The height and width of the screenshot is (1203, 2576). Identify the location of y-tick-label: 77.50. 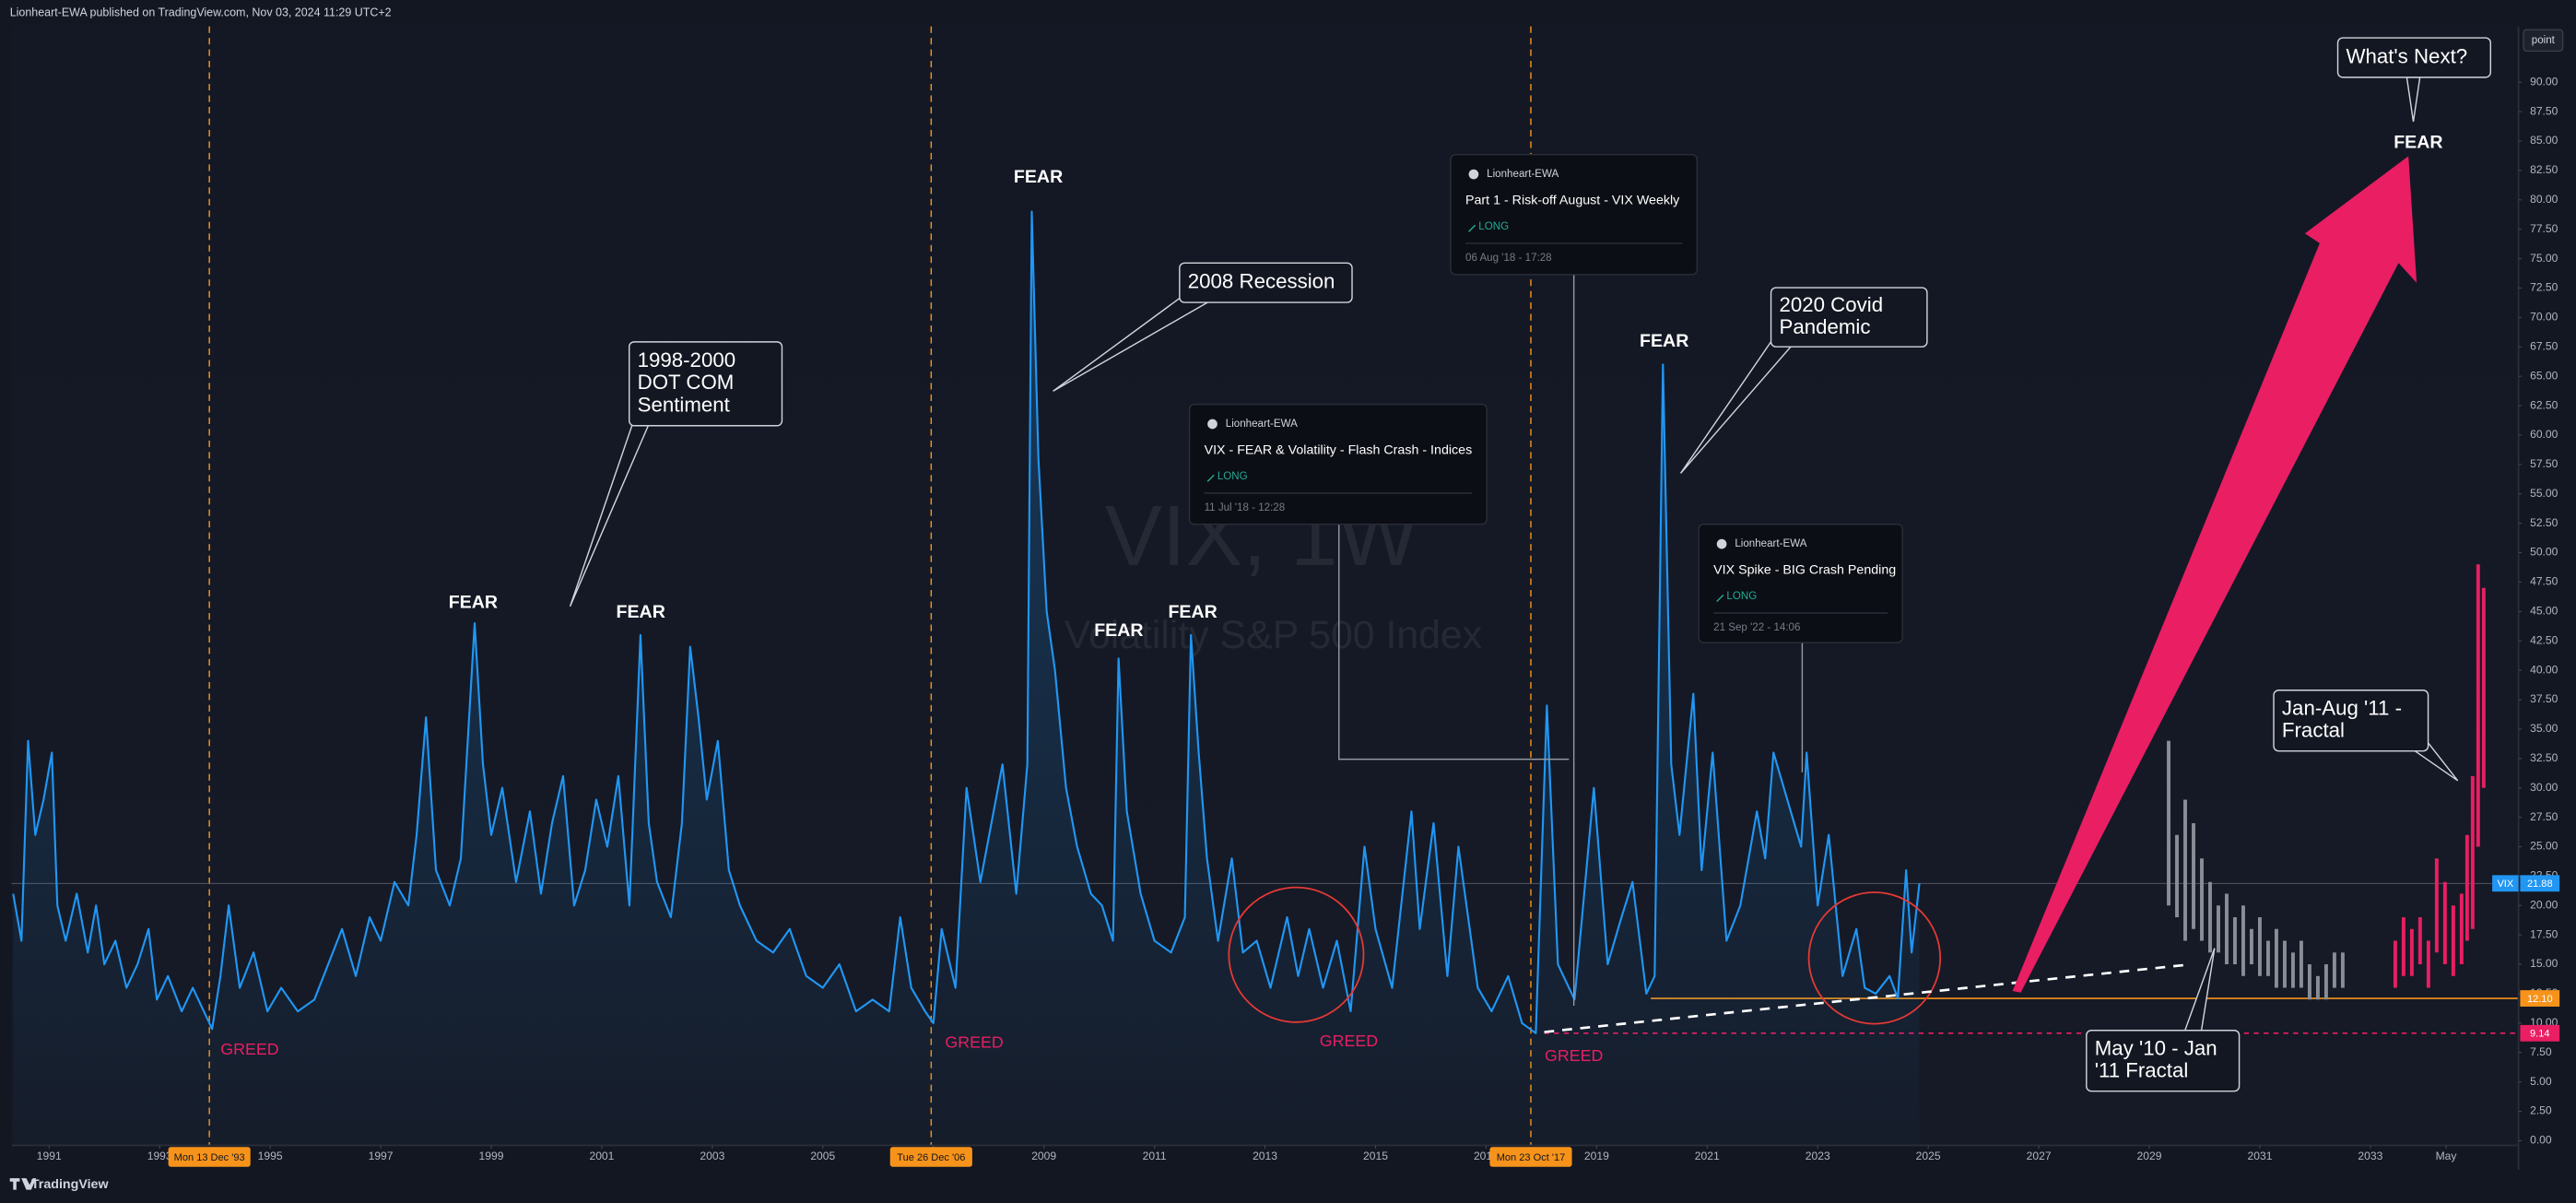
(2544, 229).